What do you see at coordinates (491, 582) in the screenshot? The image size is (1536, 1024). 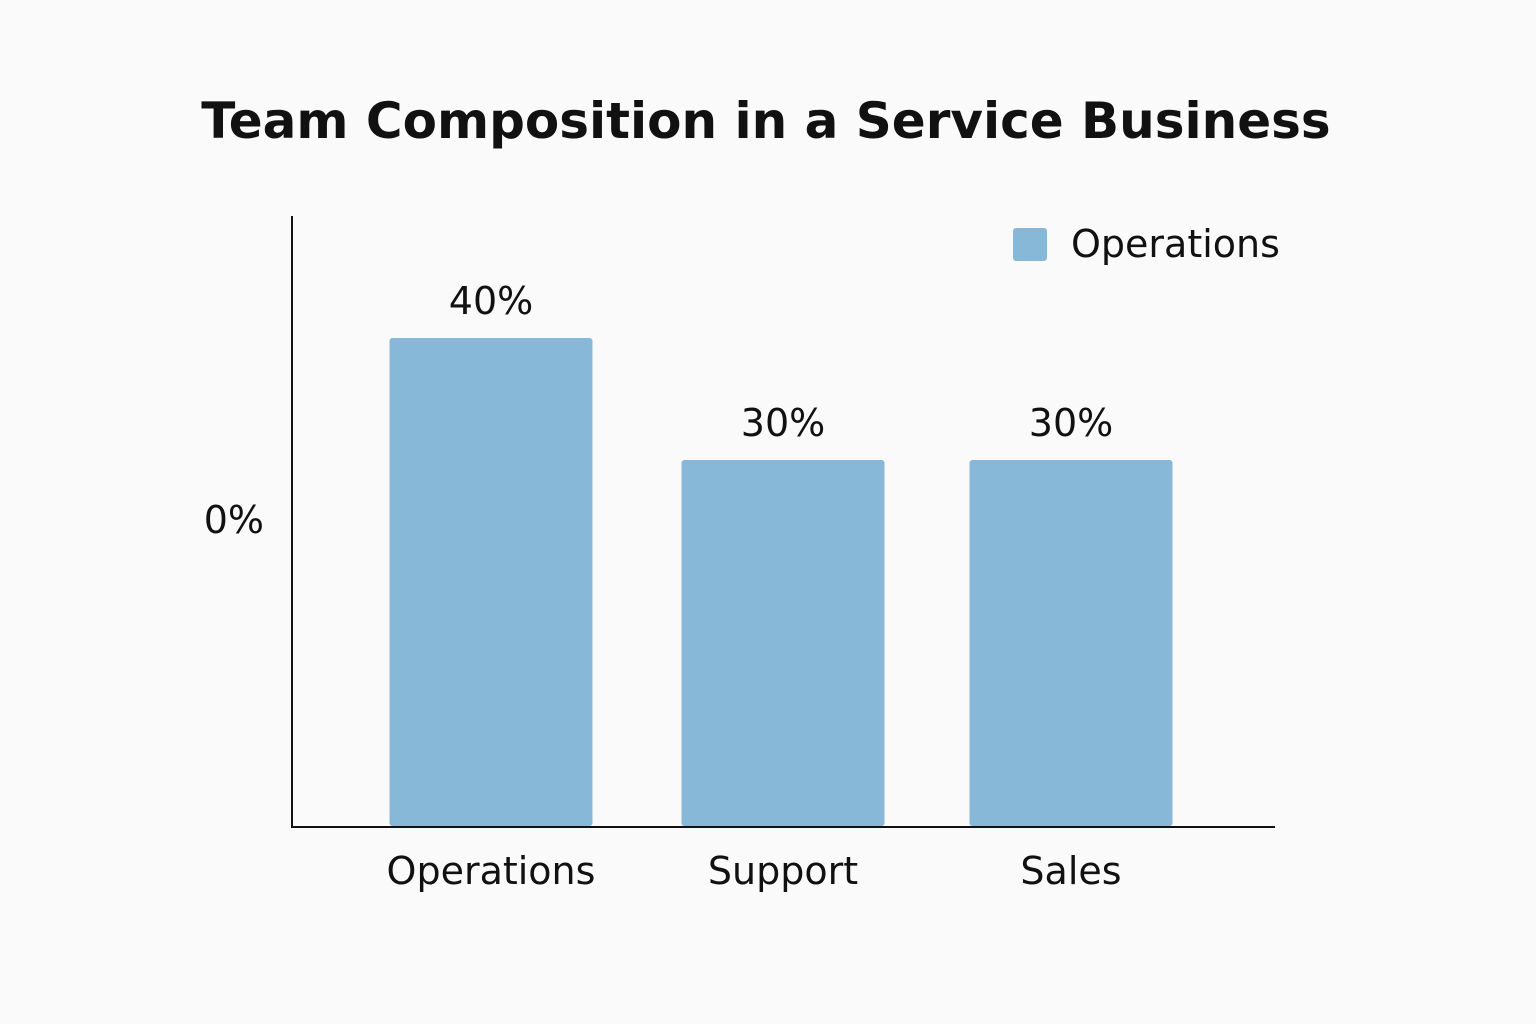 I see `bar-operations` at bounding box center [491, 582].